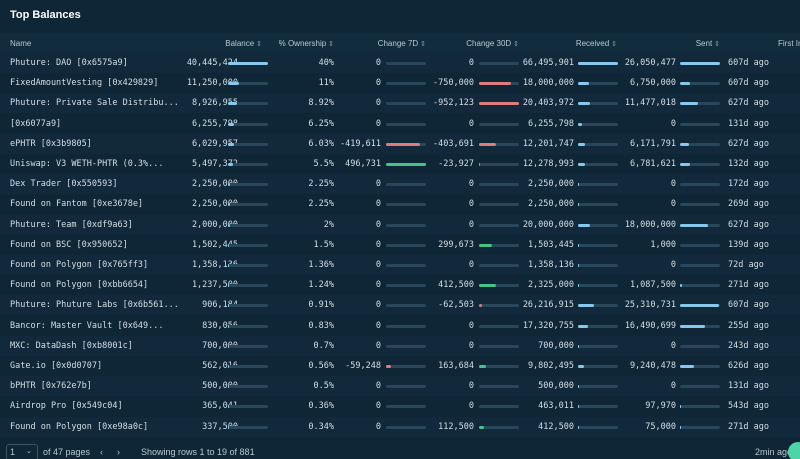 The image size is (800, 459). I want to click on cell: 0.91%, so click(321, 305).